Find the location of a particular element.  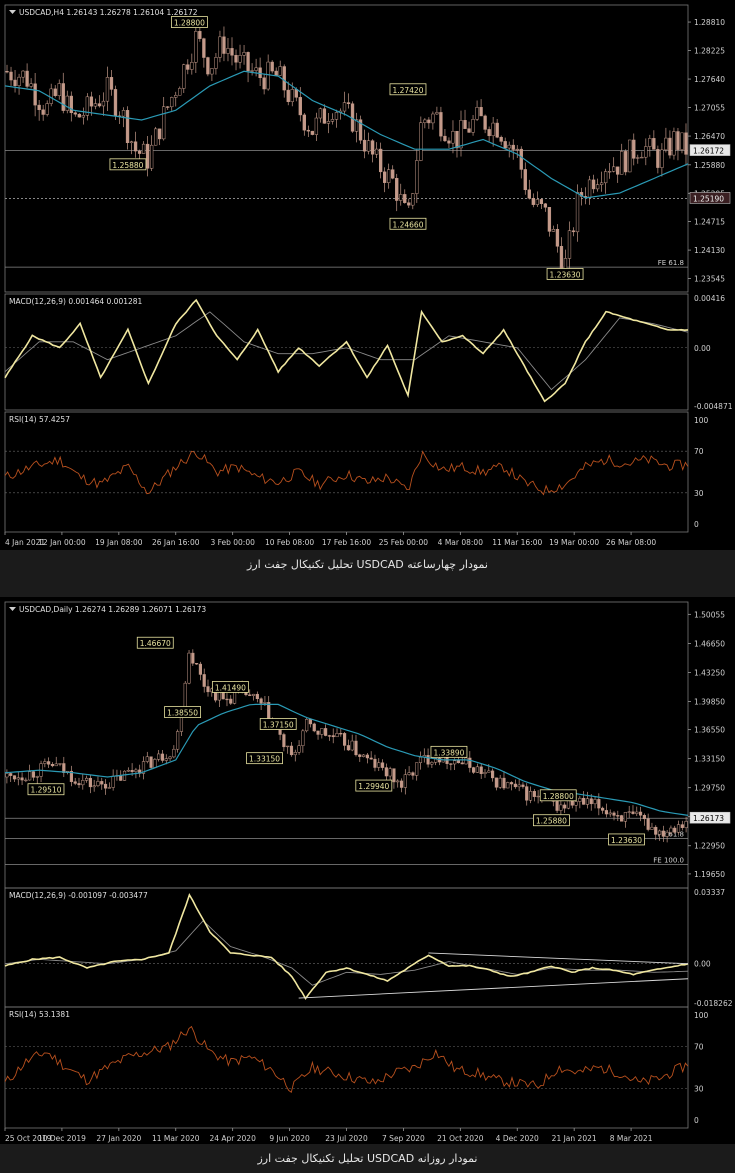

x-tick-label: 12 Jan 00:00 is located at coordinates (62, 542).